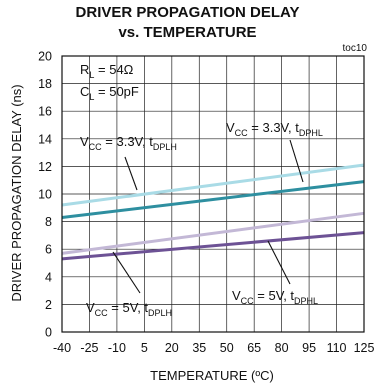 This screenshot has width=375, height=383. What do you see at coordinates (109, 93) in the screenshot?
I see `condition-cl: CL = 50pF` at bounding box center [109, 93].